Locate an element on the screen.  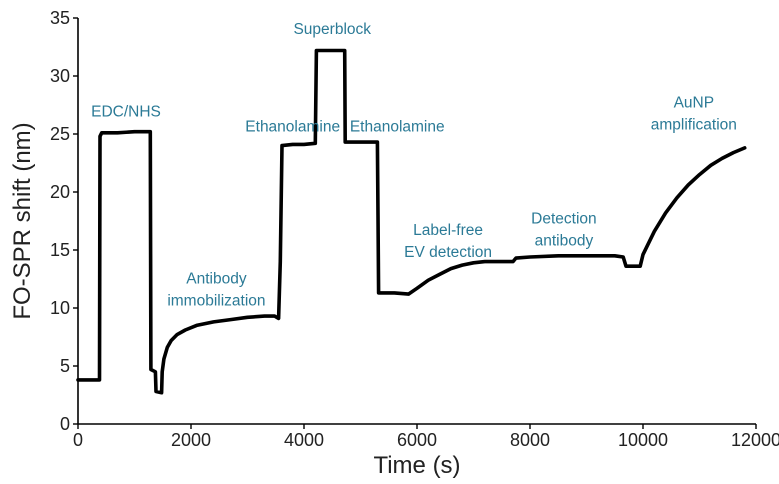
x-tick-label: 12000 is located at coordinates (755, 440).